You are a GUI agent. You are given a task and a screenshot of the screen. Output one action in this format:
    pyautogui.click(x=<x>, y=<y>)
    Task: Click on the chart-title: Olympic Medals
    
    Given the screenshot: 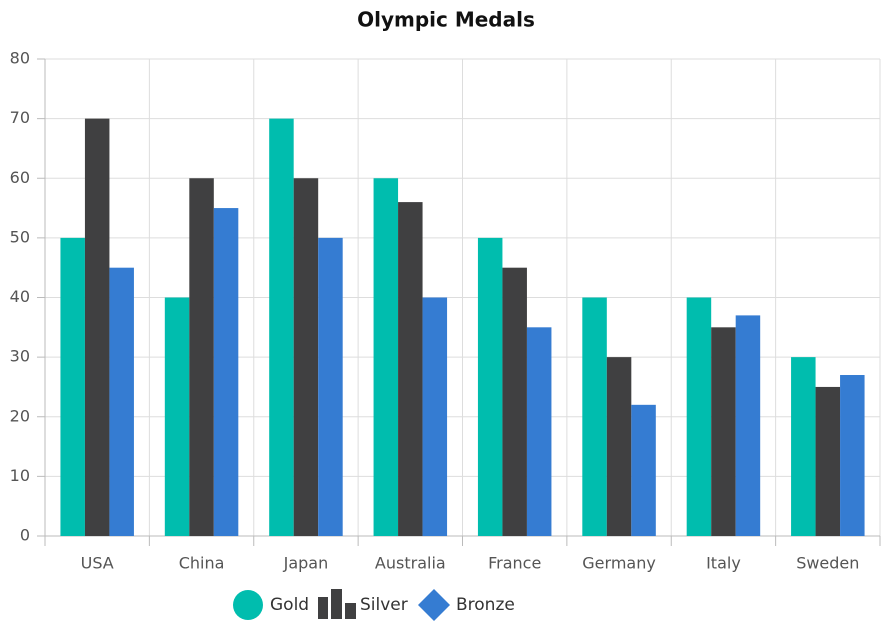 What is the action you would take?
    pyautogui.click(x=446, y=20)
    